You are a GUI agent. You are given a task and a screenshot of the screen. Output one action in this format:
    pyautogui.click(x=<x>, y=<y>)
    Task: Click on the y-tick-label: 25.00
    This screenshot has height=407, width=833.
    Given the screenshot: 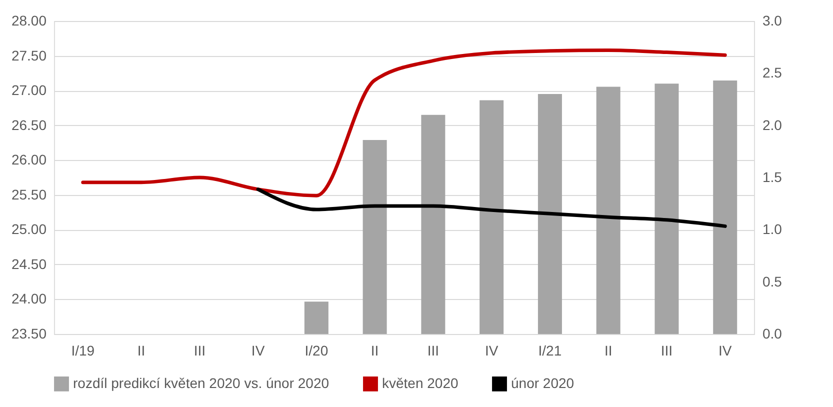 What is the action you would take?
    pyautogui.click(x=29, y=229)
    